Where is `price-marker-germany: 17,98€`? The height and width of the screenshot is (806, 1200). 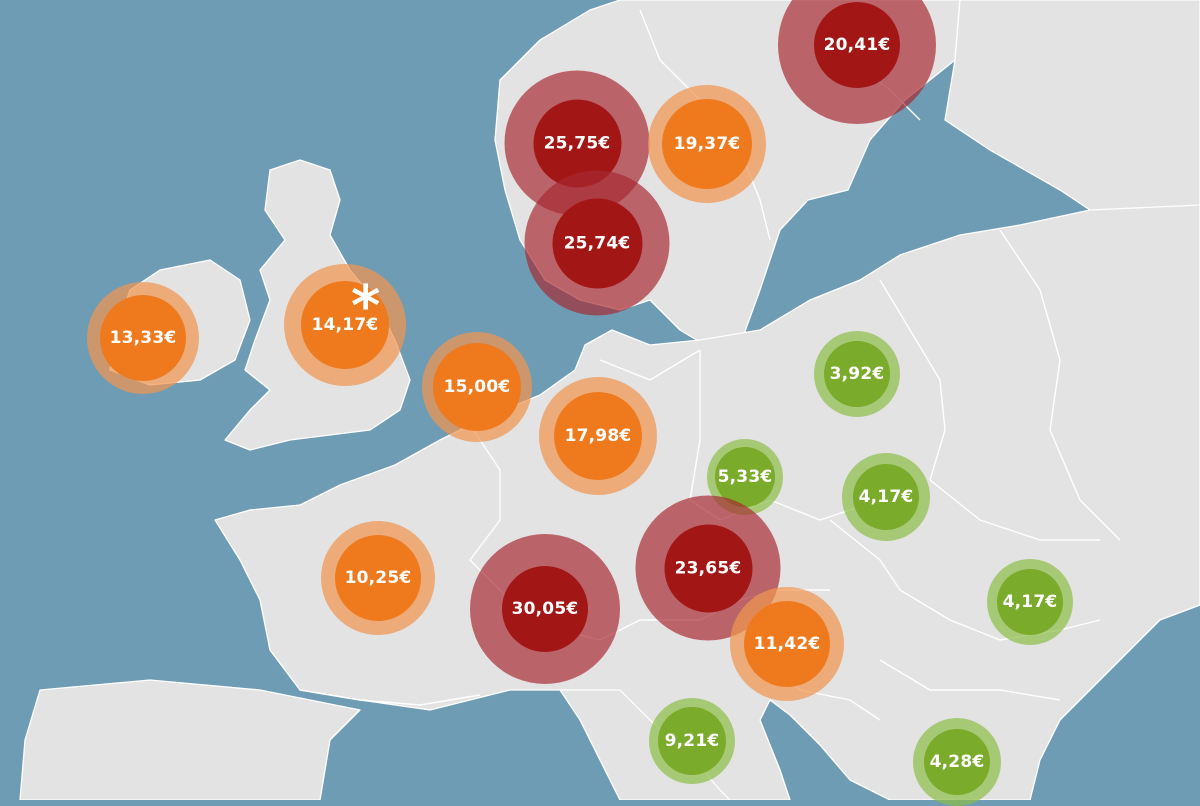
price-marker-germany: 17,98€ is located at coordinates (598, 436).